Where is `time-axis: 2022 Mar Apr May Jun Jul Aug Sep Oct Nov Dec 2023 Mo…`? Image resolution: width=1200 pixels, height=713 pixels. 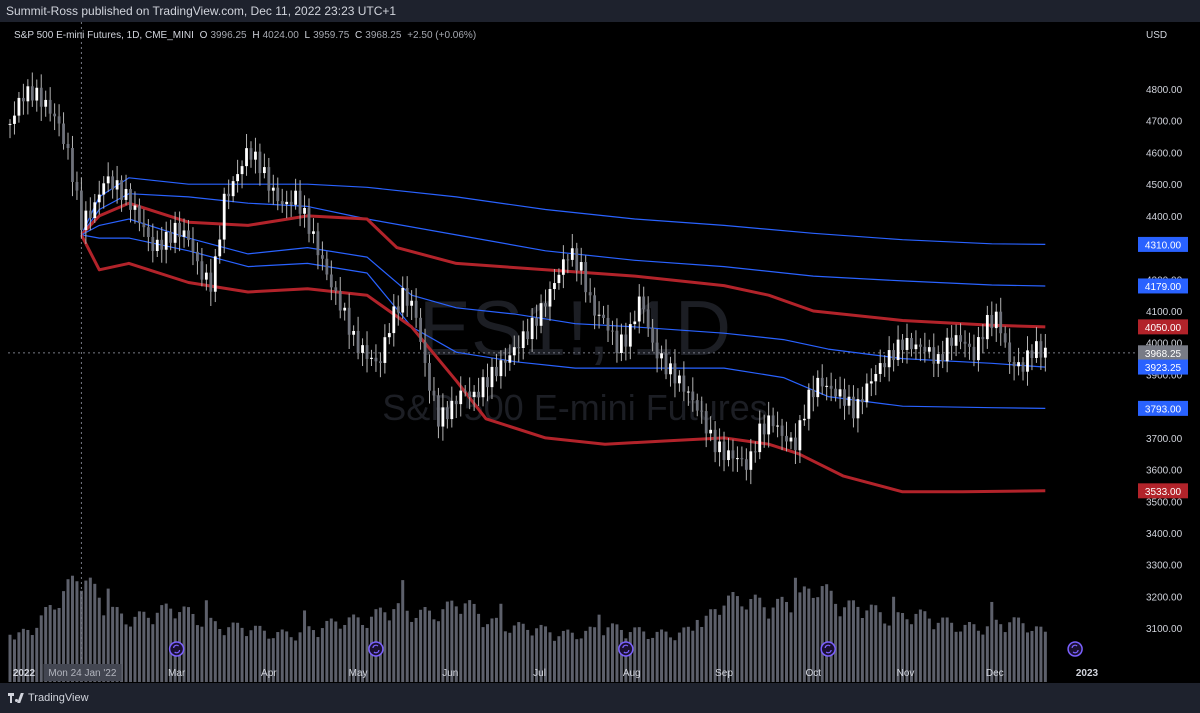 time-axis: 2022 Mar Apr May Jun Jul Aug Sep Oct Nov Dec 2023 Mo… is located at coordinates (556, 672).